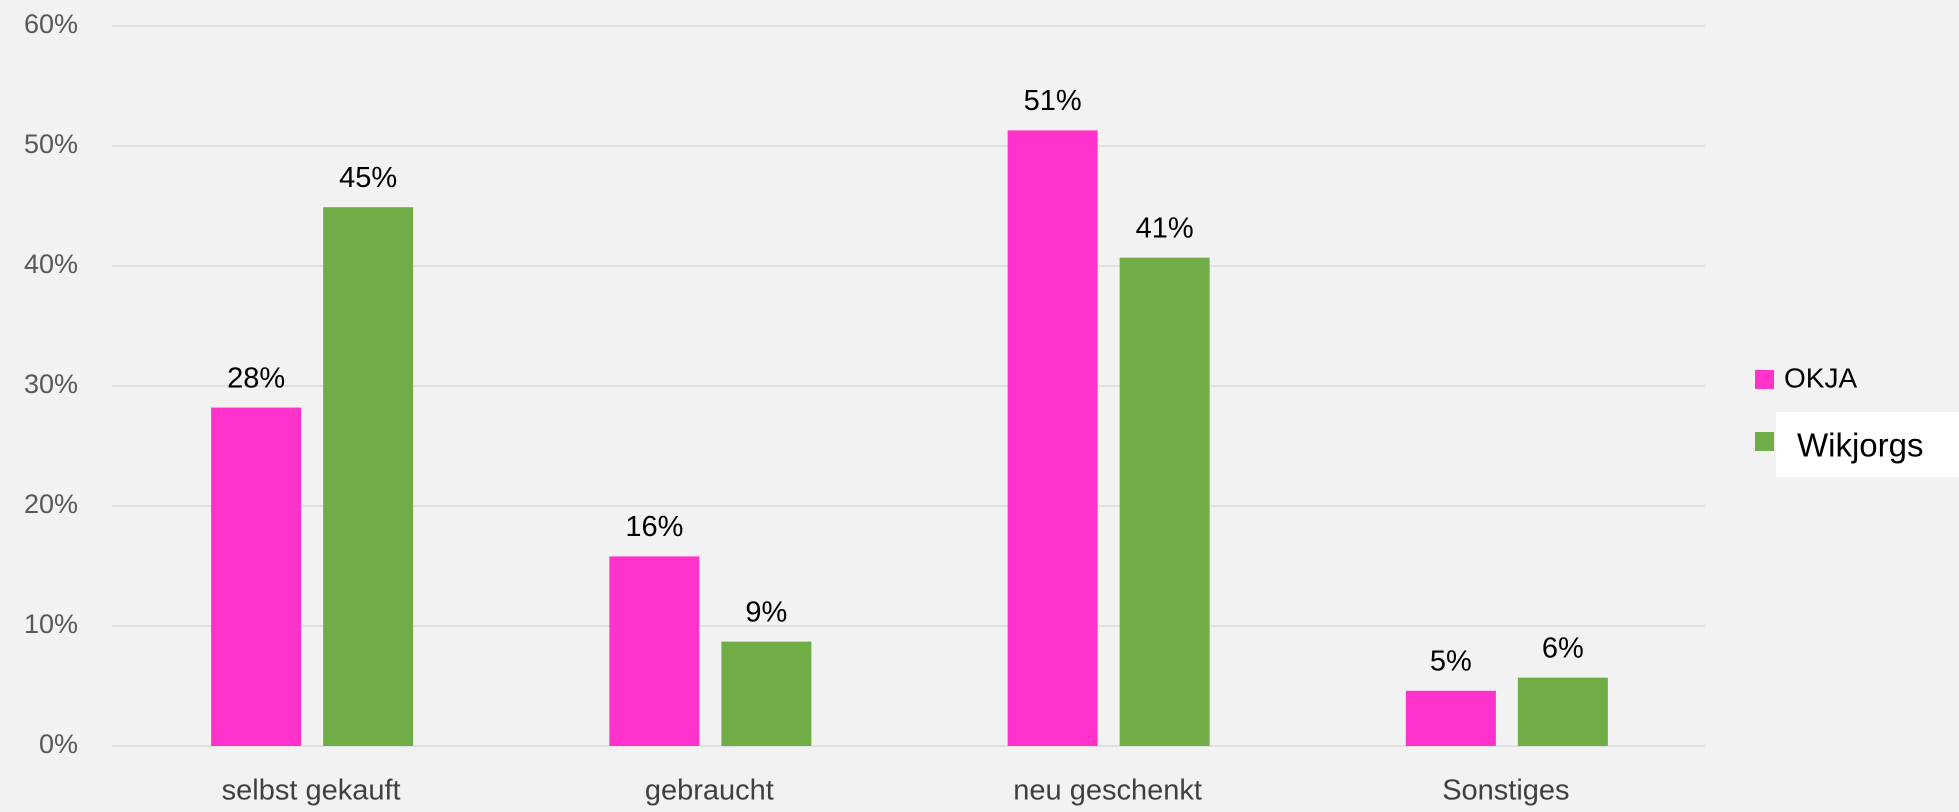  Describe the element at coordinates (1107, 791) in the screenshot. I see `x-tick-label: neu geschenkt` at that location.